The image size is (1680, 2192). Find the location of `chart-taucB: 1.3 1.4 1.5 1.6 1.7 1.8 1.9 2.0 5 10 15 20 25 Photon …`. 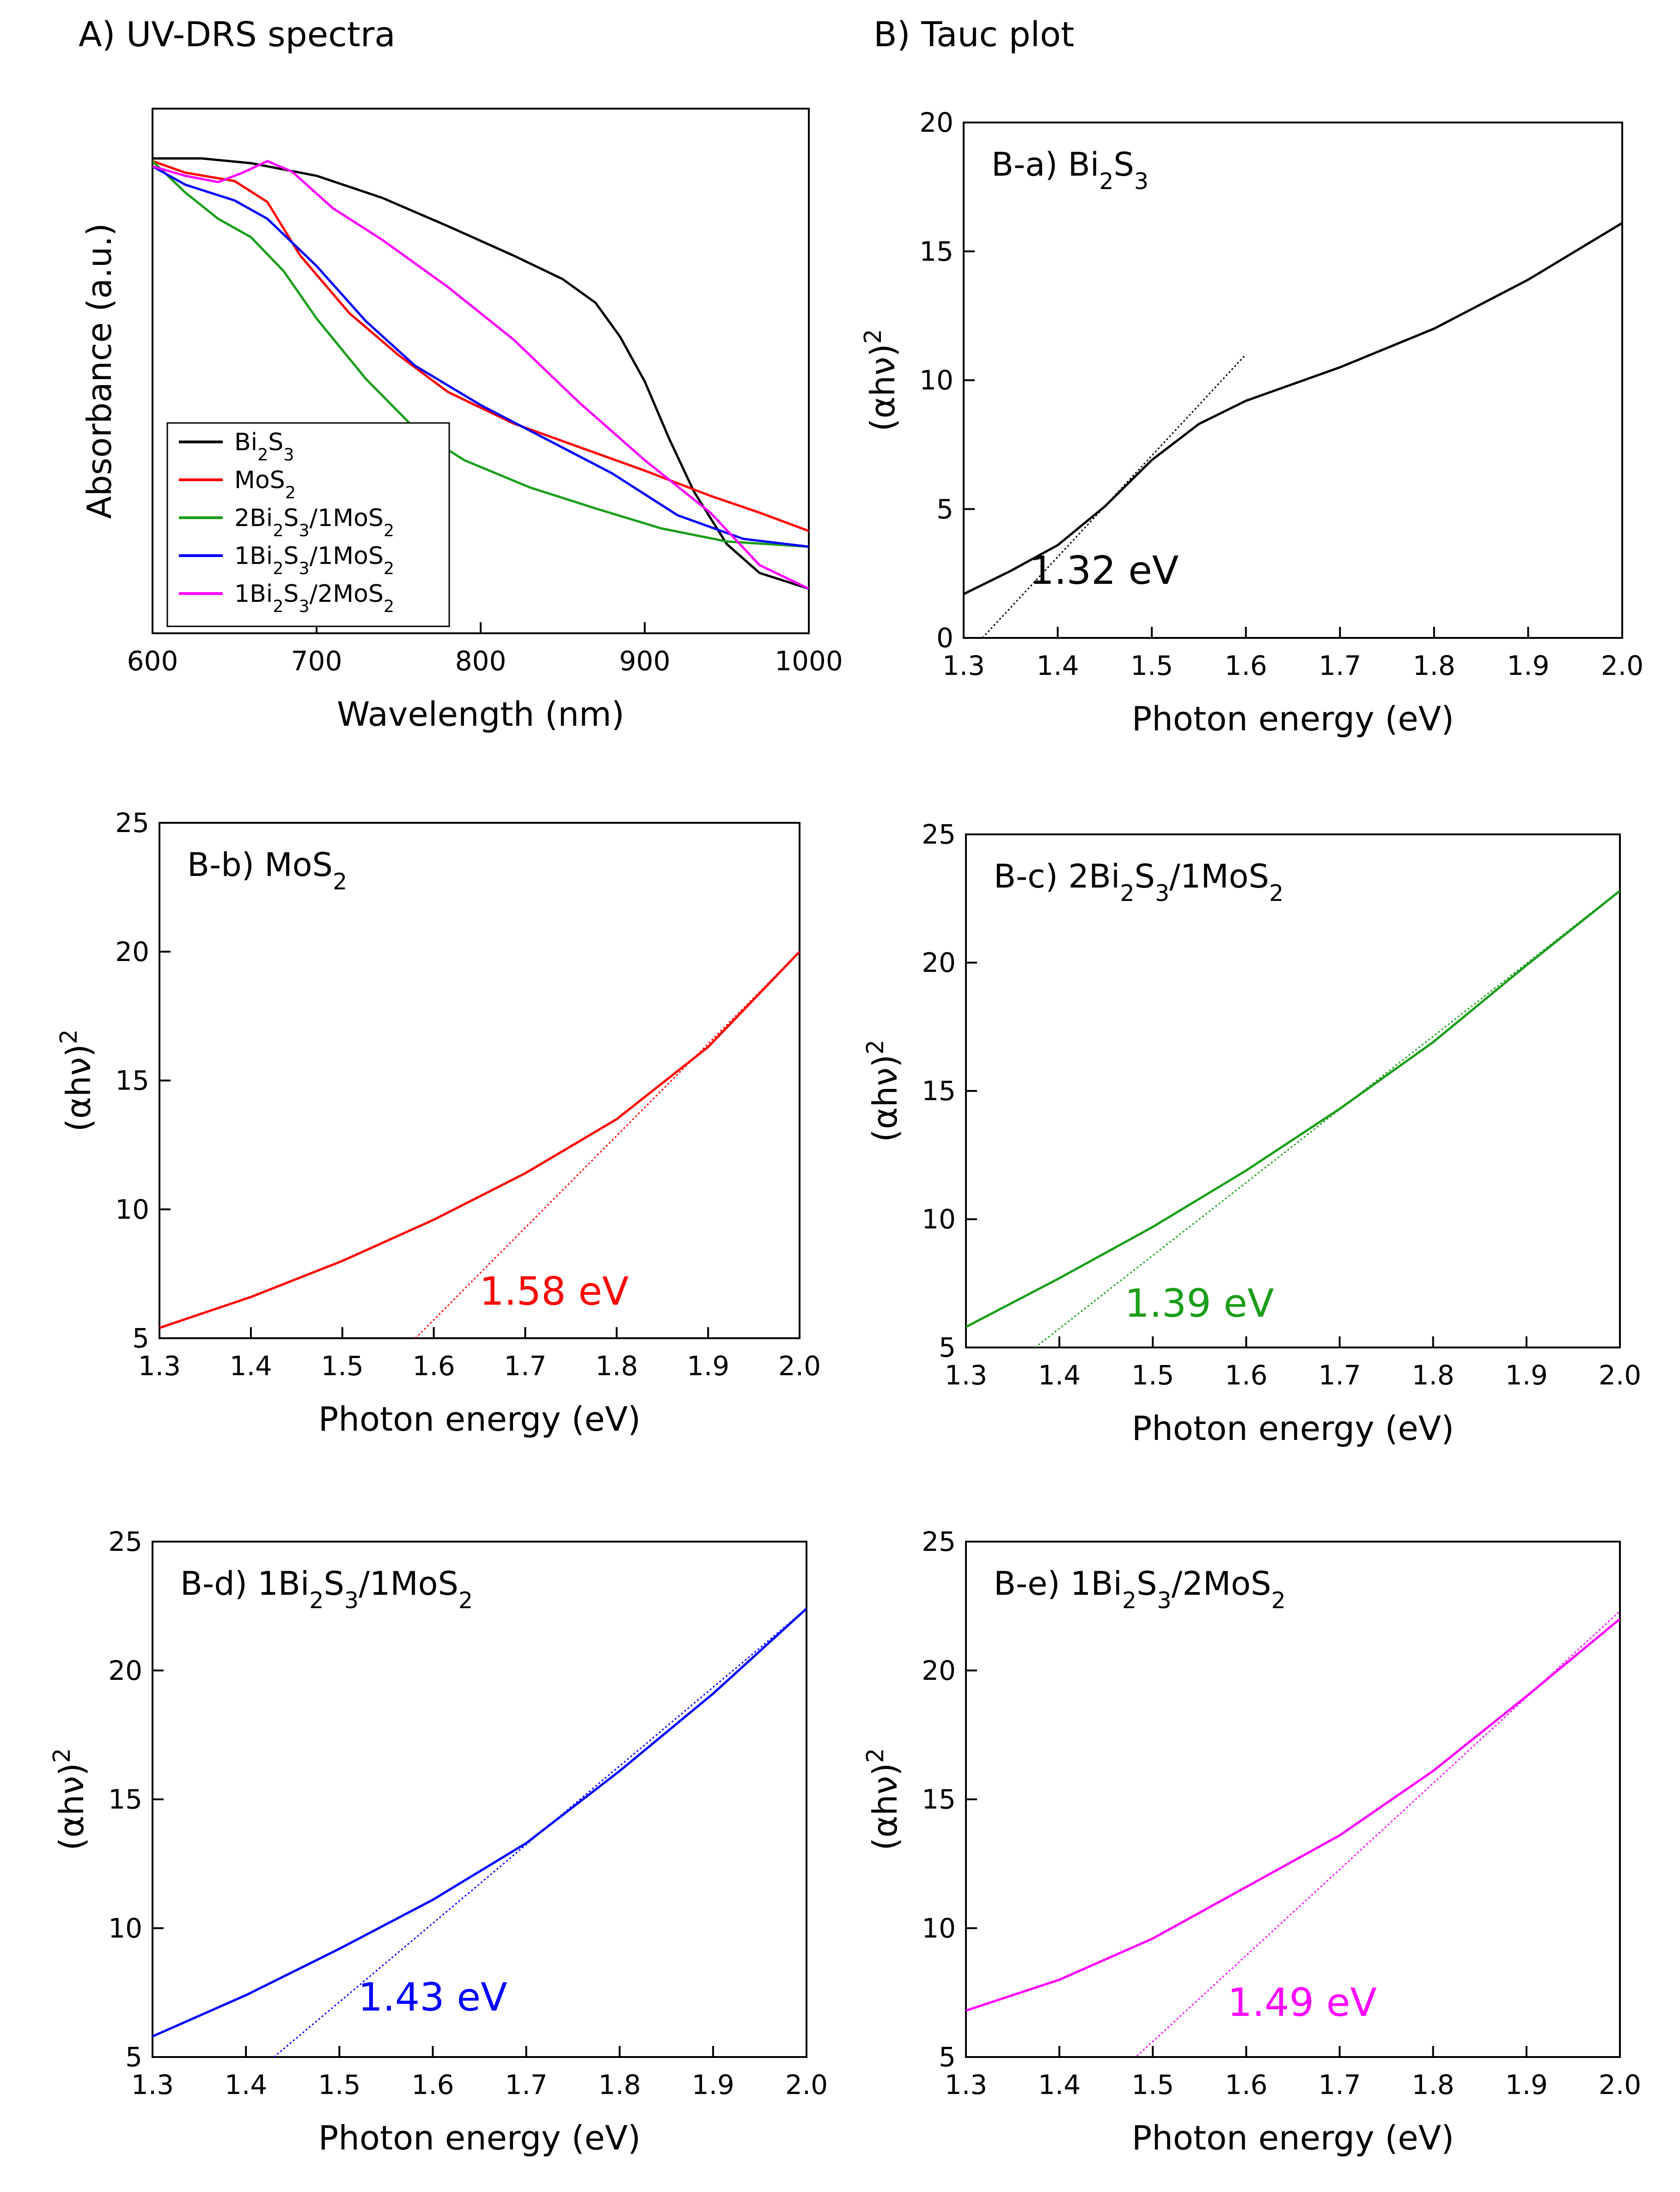

chart-taucB: 1.3 1.4 1.5 1.6 1.7 1.8 1.9 2.0 5 10 15 20 25 Photon … is located at coordinates (438, 1123).